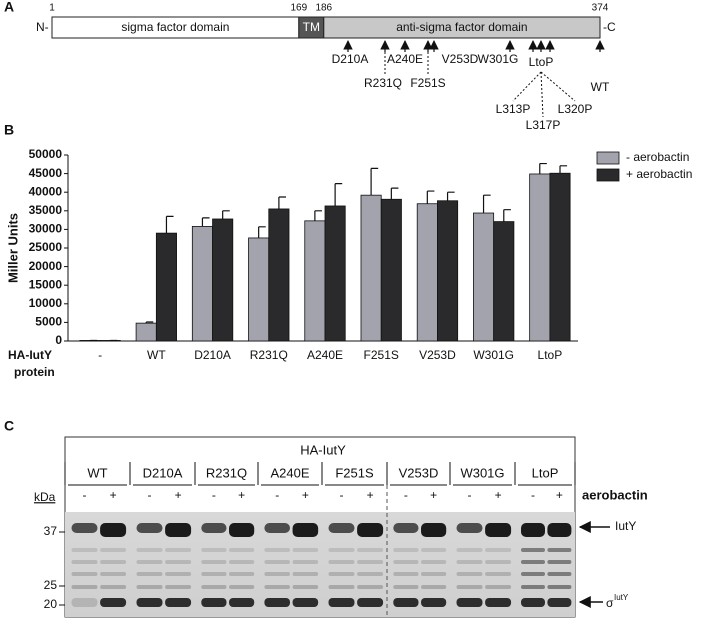  I want to click on mutation-label: W301G, so click(498, 59).